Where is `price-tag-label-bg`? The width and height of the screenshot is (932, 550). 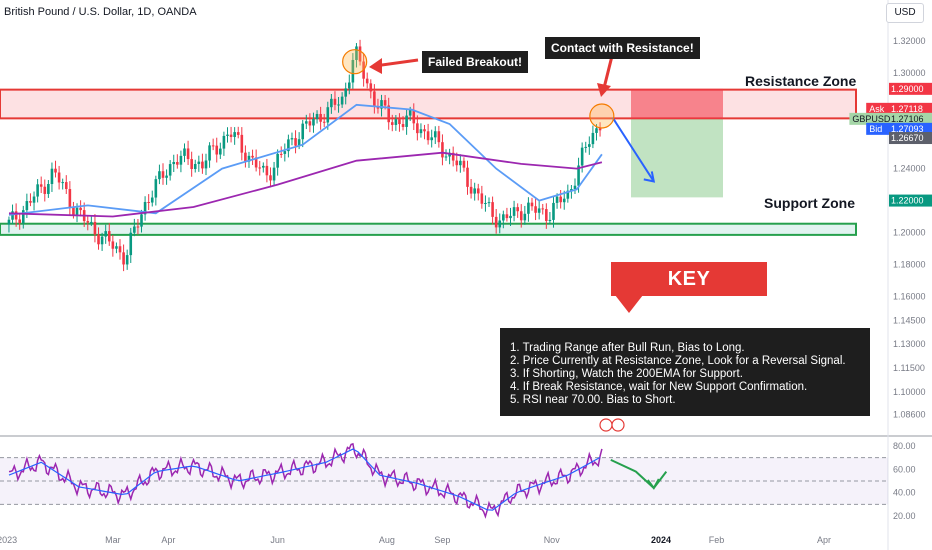 price-tag-label-bg is located at coordinates (869, 118).